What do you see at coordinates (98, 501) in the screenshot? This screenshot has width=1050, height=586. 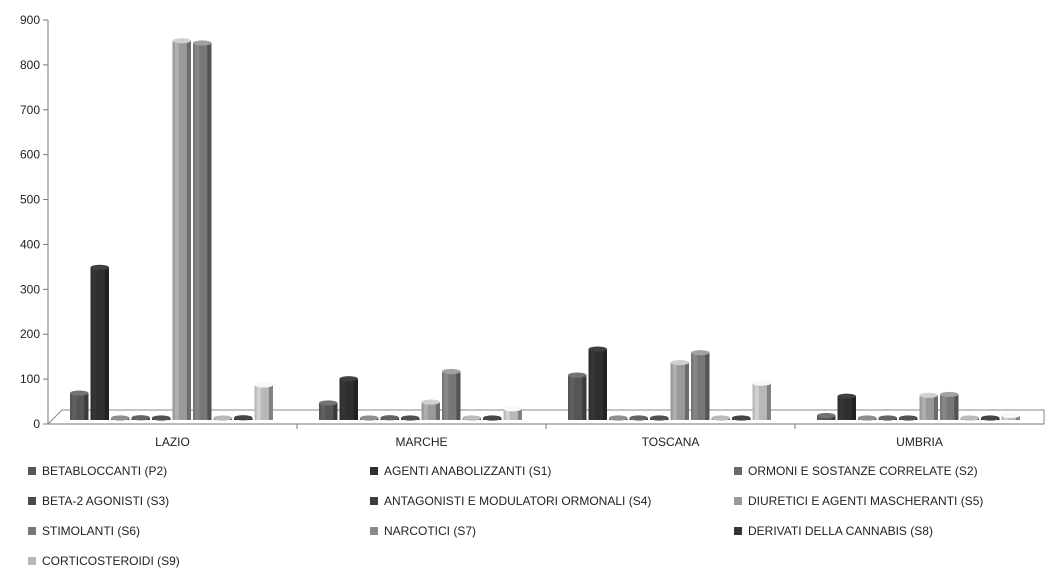 I see `legend-item: BETA-2 AGONISTI (S3)` at bounding box center [98, 501].